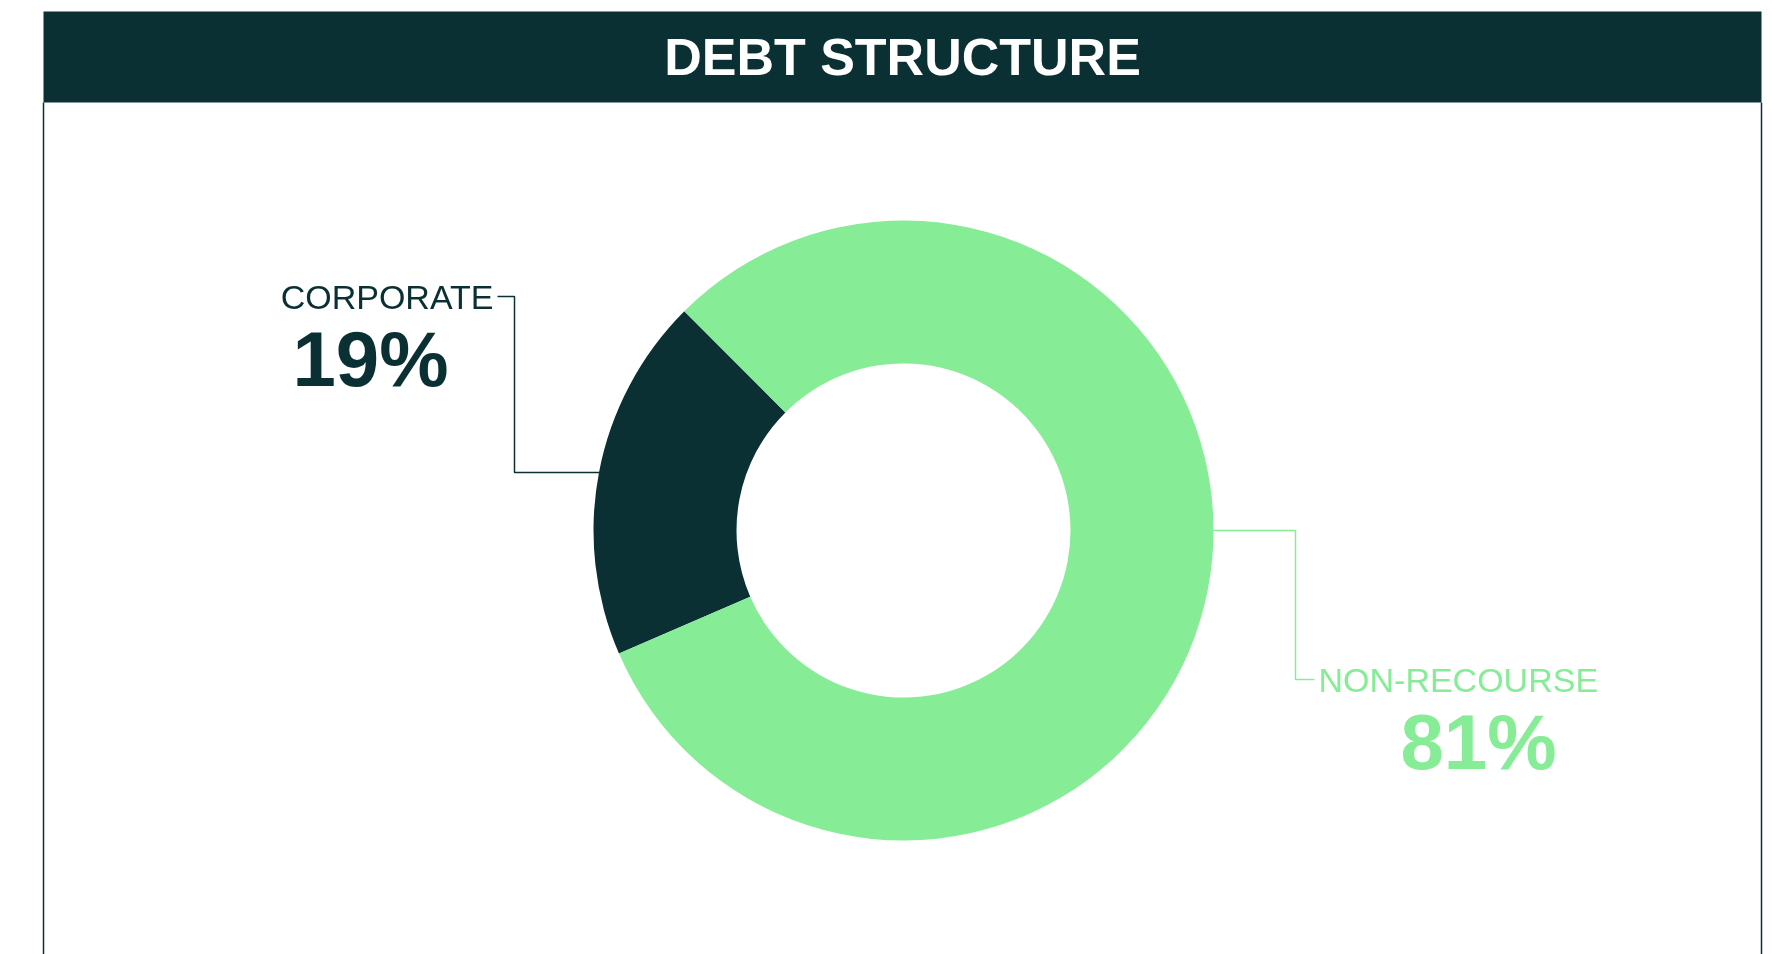  What do you see at coordinates (370, 358) in the screenshot?
I see `data-label: 19%` at bounding box center [370, 358].